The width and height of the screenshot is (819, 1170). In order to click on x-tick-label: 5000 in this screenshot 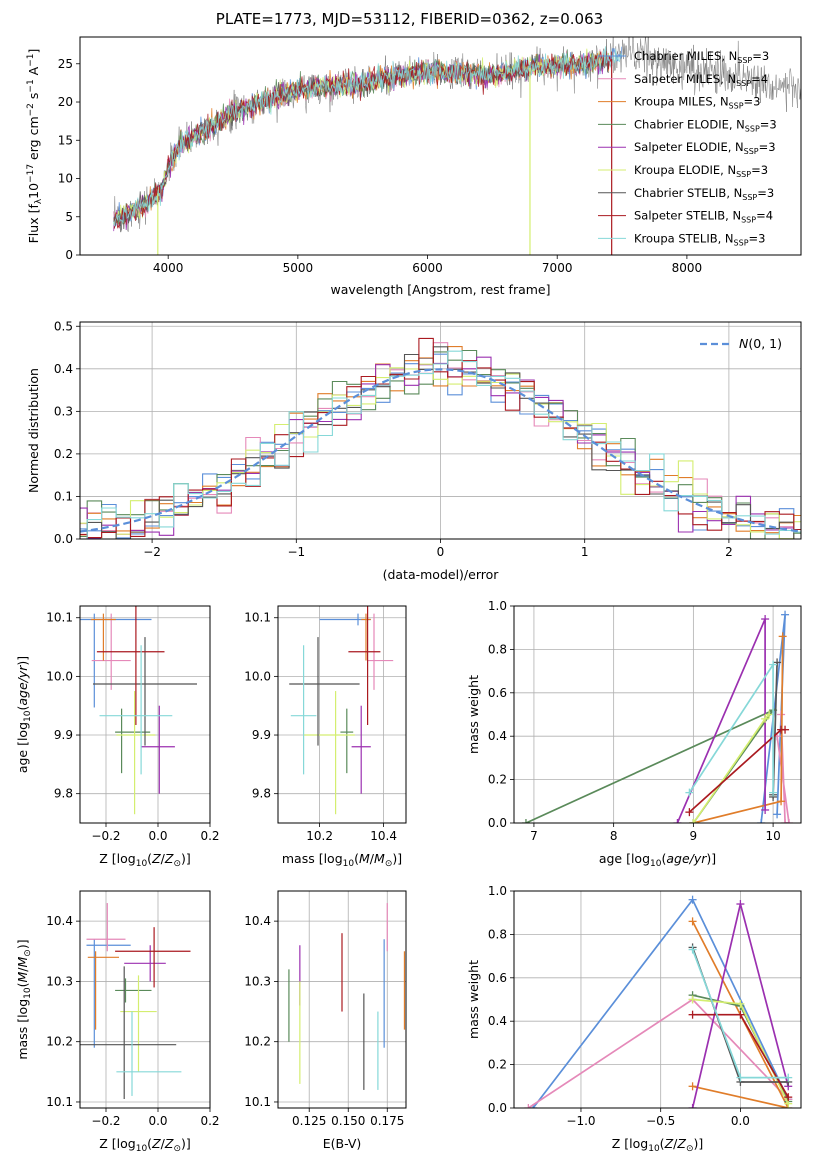, I will do `click(298, 268)`.